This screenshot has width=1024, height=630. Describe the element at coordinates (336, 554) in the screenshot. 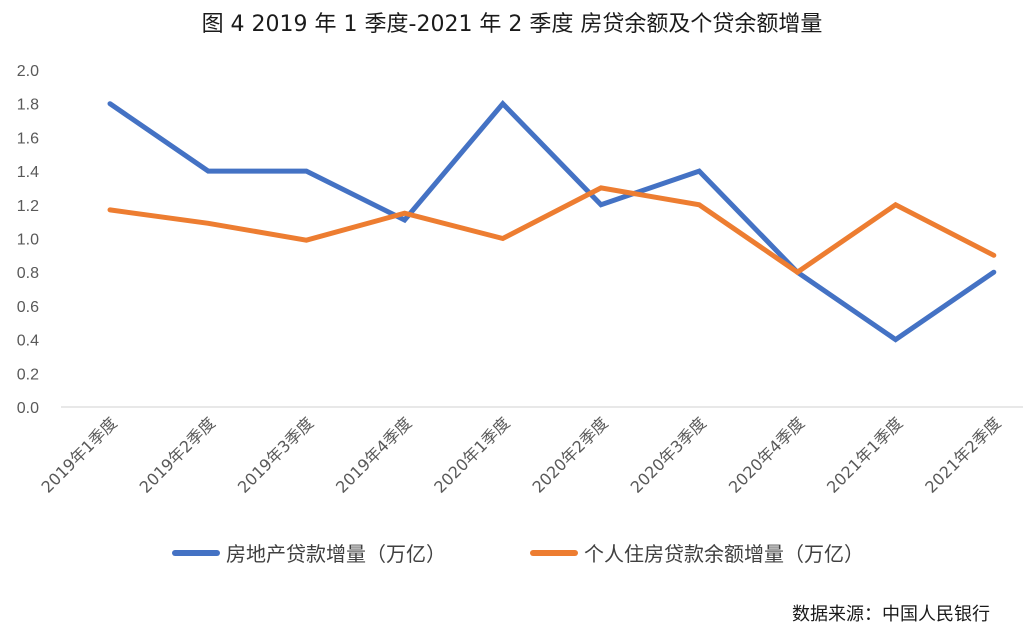

I see `legend-label: 房地产贷款增量（万亿）` at that location.